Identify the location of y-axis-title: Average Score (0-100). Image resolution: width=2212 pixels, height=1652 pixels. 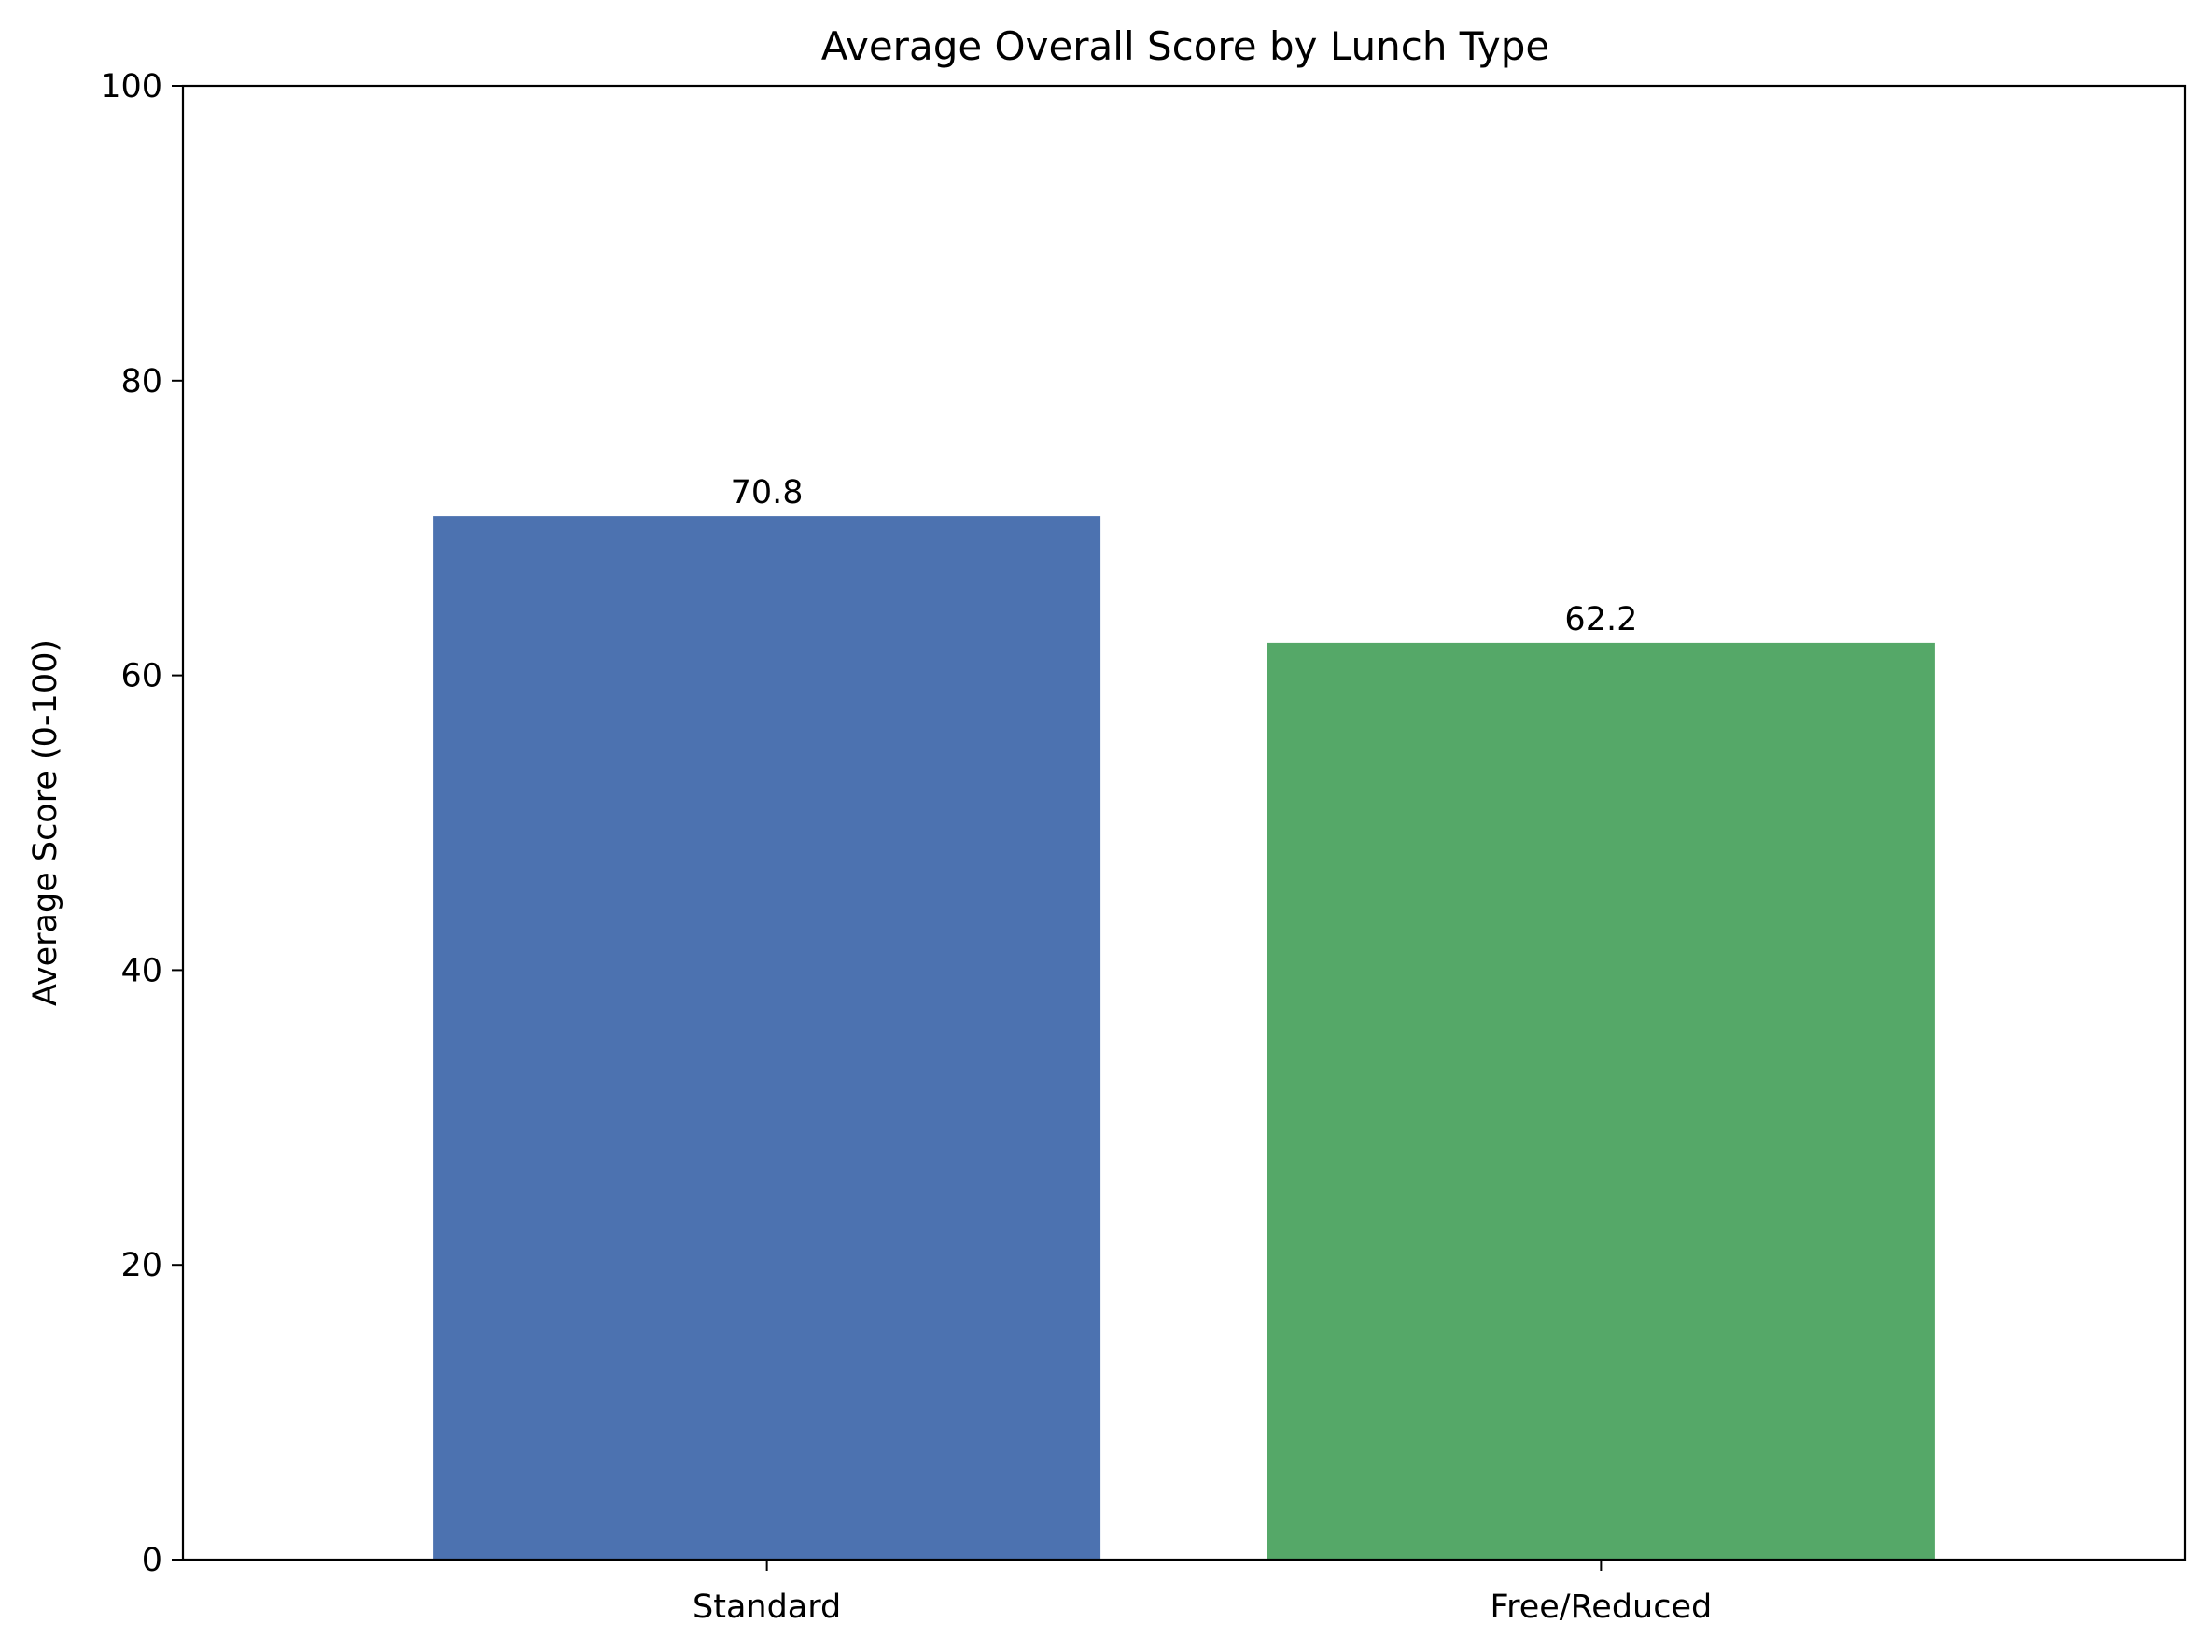
(45, 822).